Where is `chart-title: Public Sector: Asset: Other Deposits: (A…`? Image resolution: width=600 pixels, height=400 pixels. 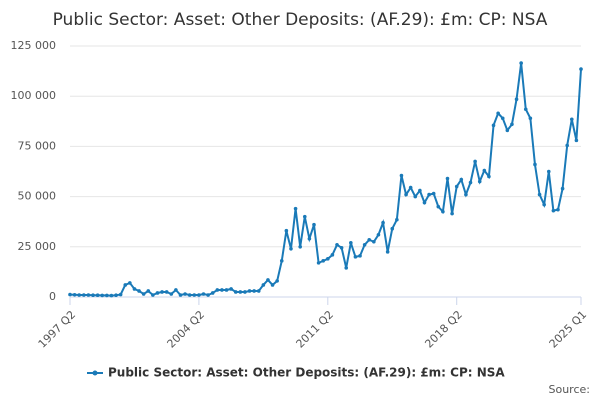
chart-title: Public Sector: Asset: Other Deposits: (A… is located at coordinates (300, 20).